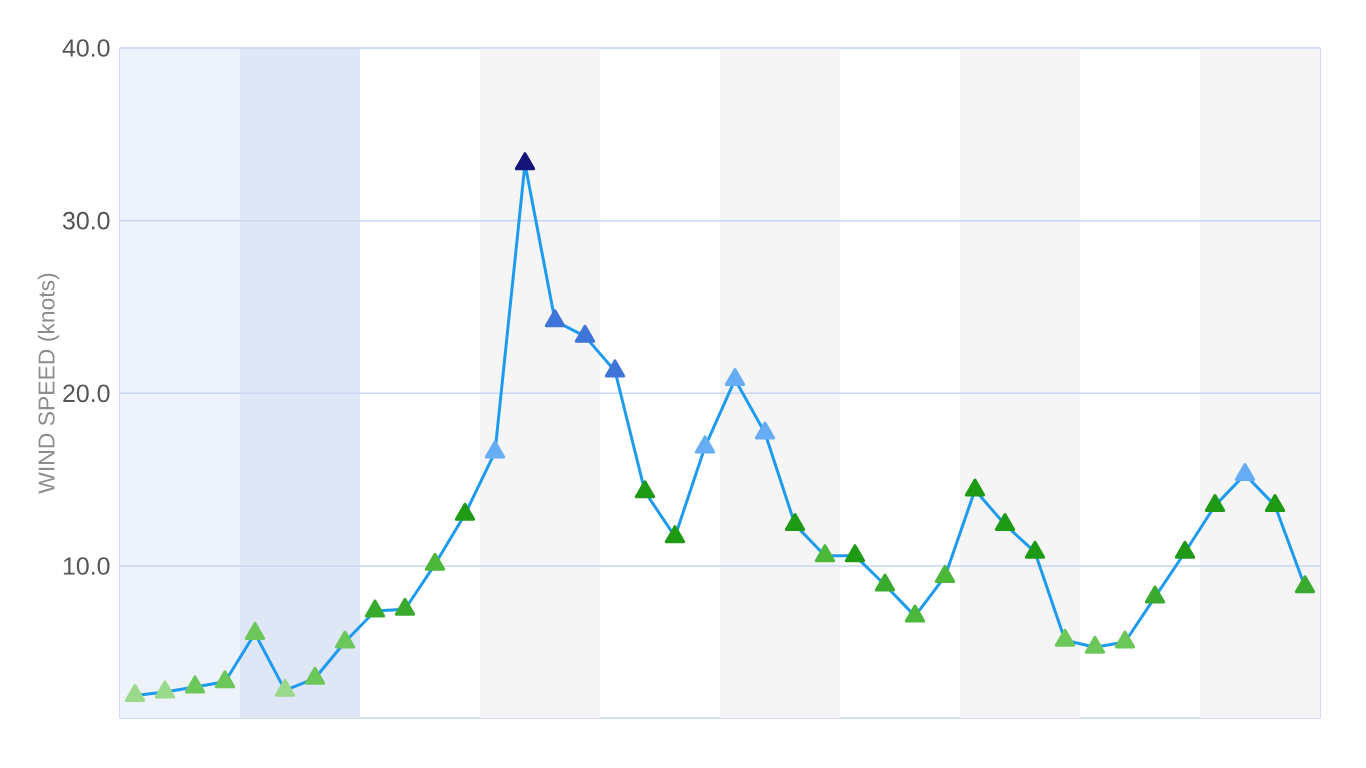 Image resolution: width=1366 pixels, height=768 pixels. What do you see at coordinates (86, 393) in the screenshot?
I see `y-tick-label: 20.0` at bounding box center [86, 393].